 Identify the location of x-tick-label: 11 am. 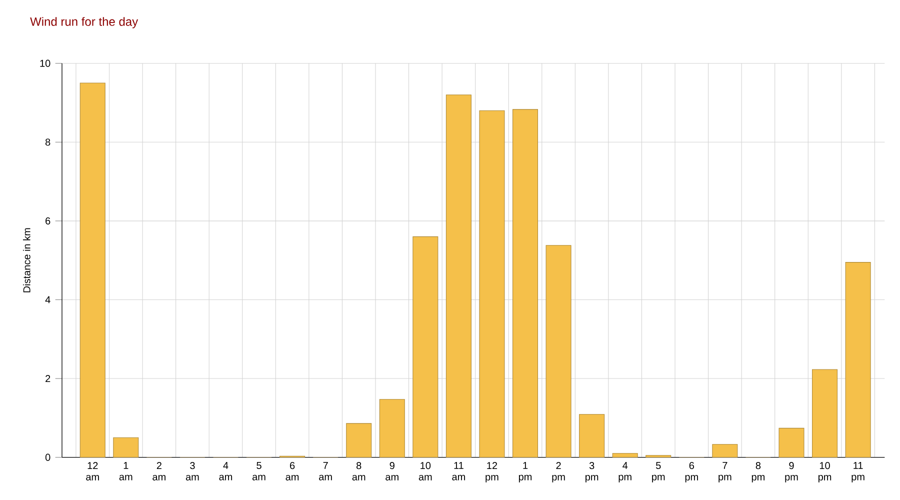
(458, 471).